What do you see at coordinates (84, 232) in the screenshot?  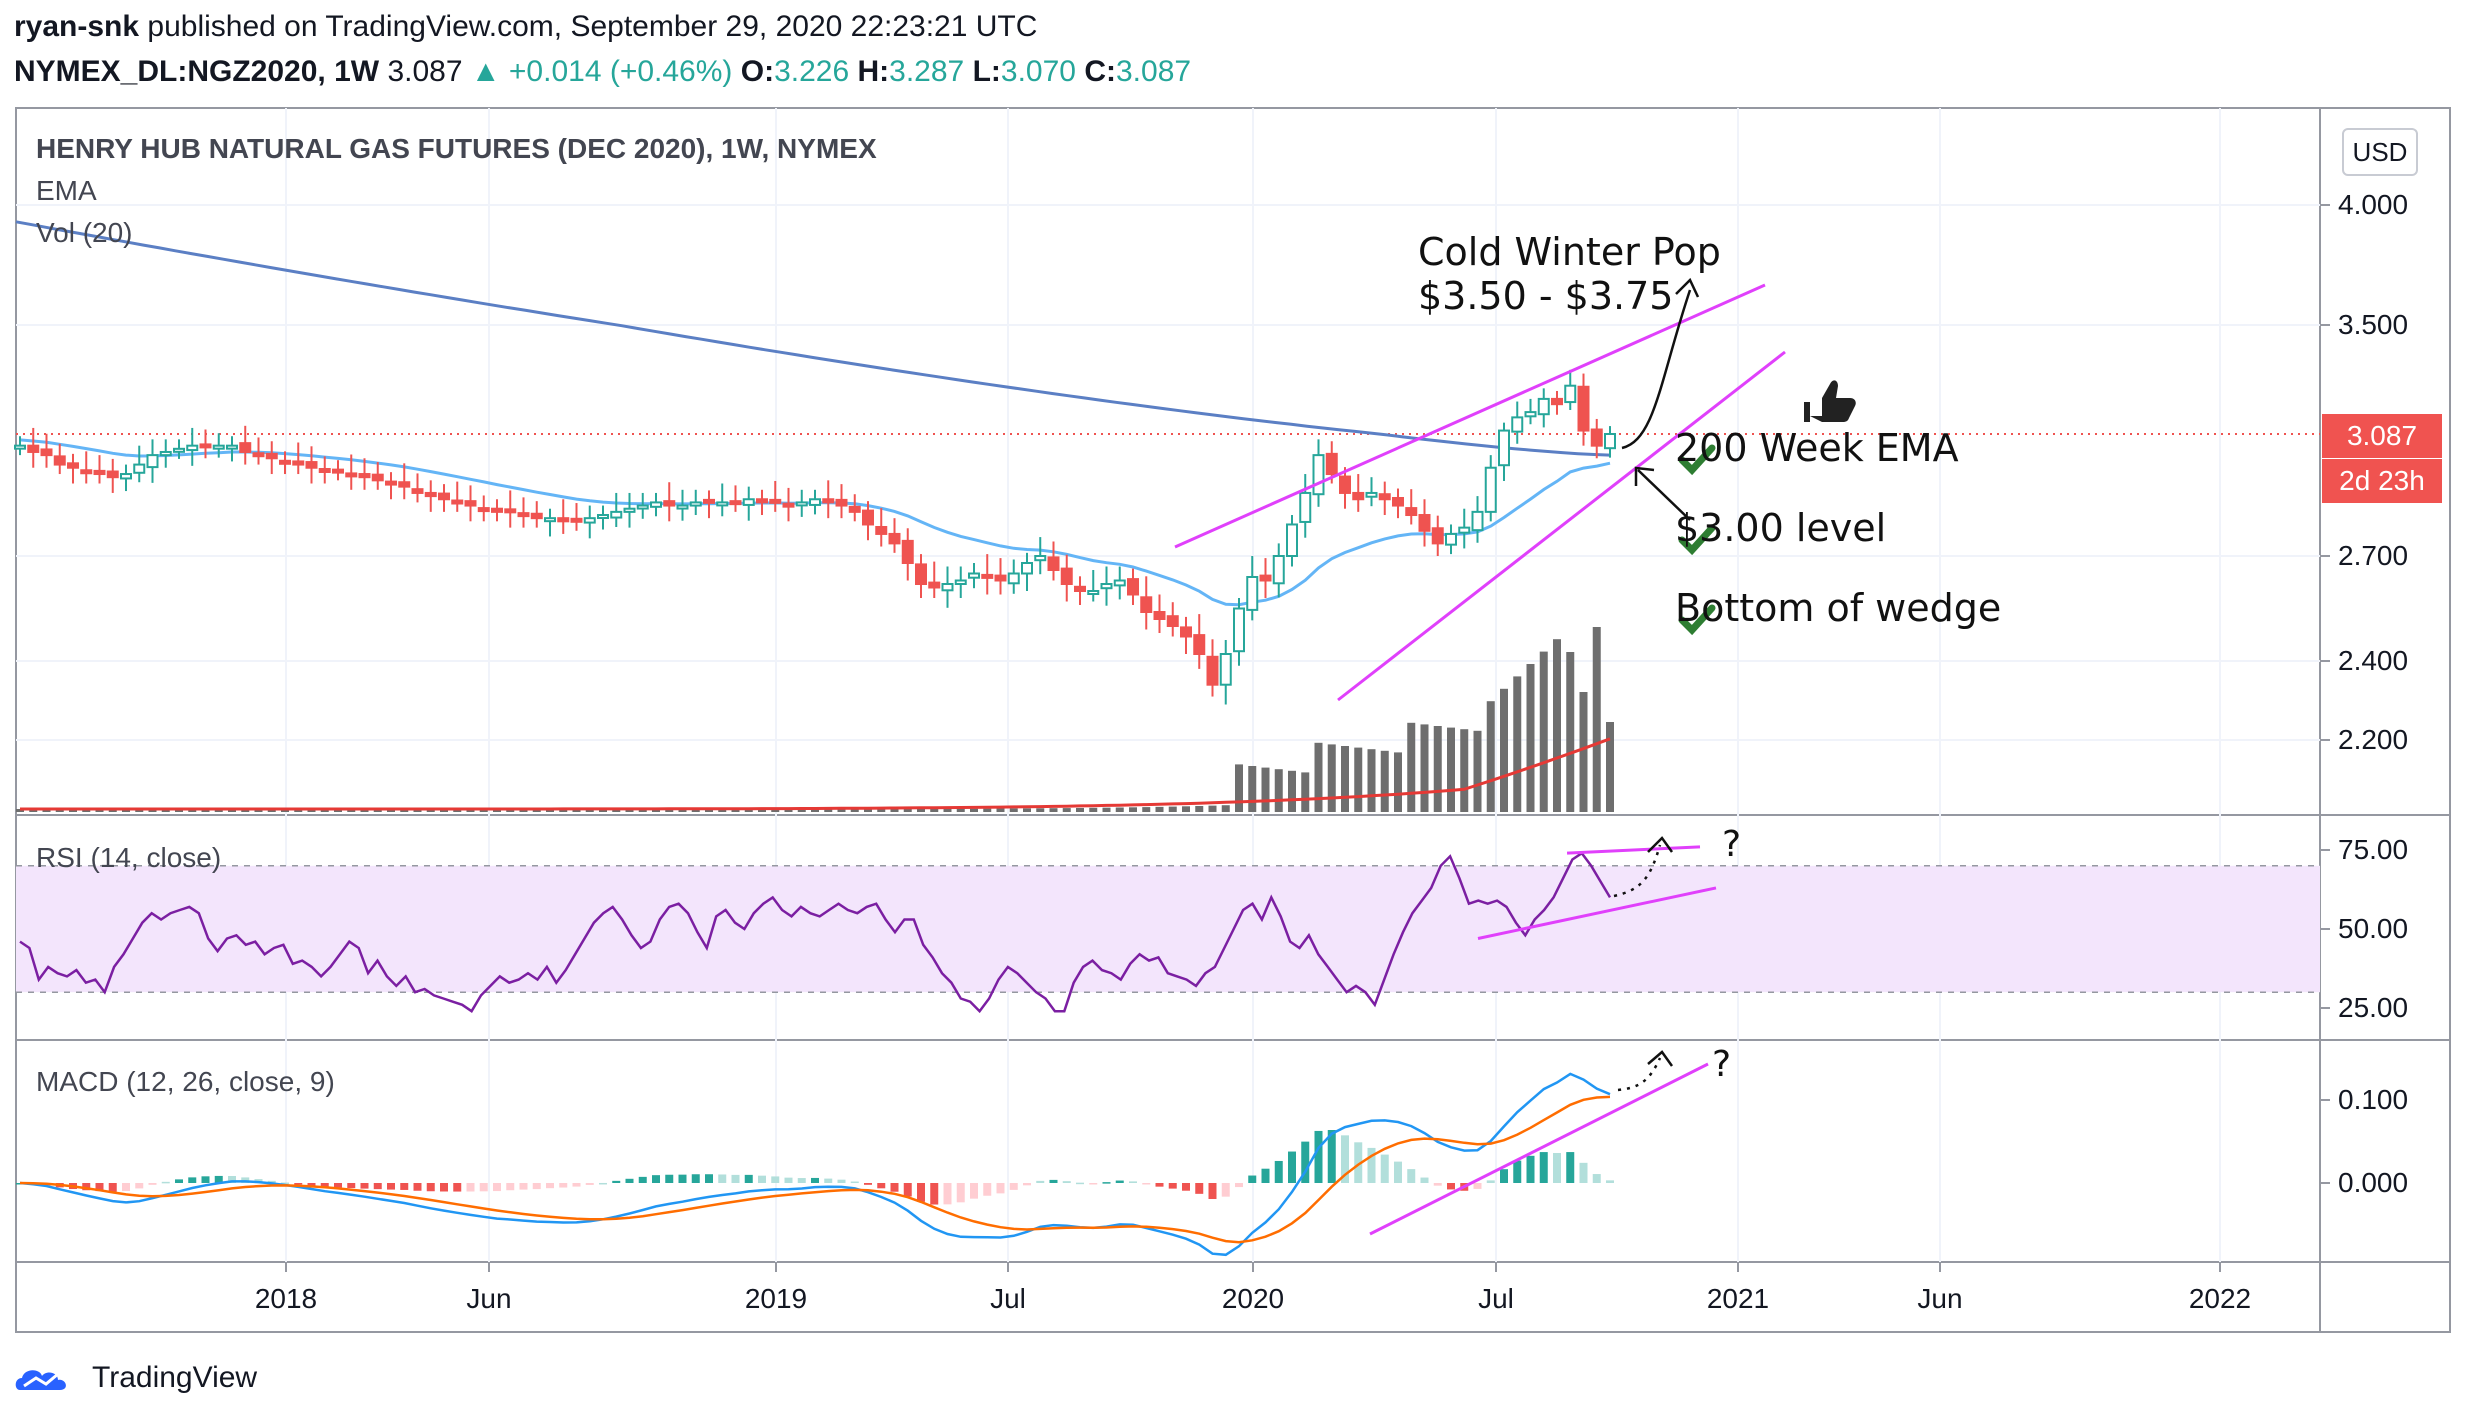 I see `volume-legend: Vol (20)` at bounding box center [84, 232].